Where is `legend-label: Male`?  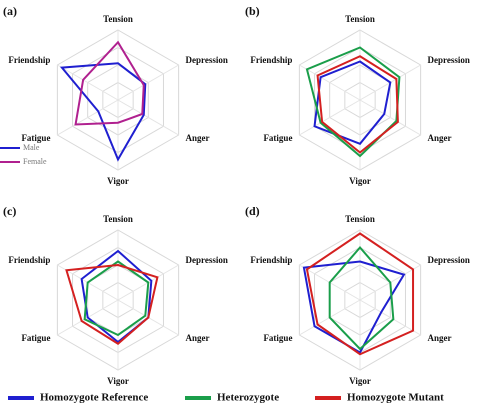 legend-label: Male is located at coordinates (31, 147).